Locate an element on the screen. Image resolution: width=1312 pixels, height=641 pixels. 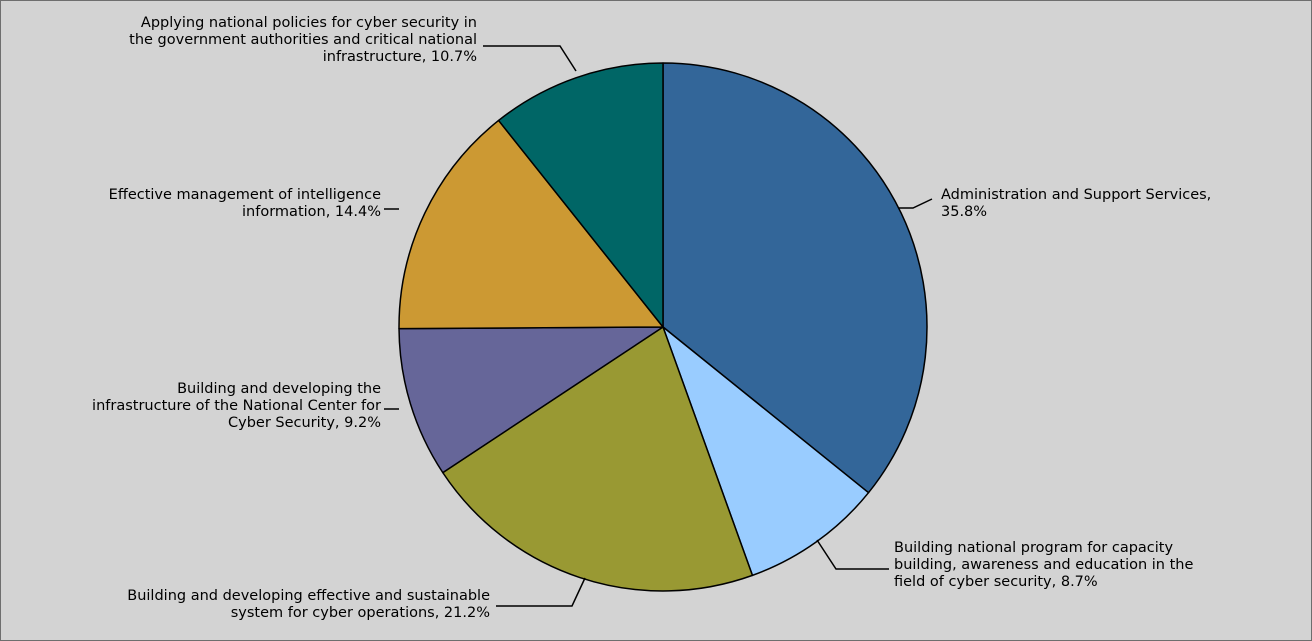
label-line: building, awareness and education in the is located at coordinates (1044, 565).